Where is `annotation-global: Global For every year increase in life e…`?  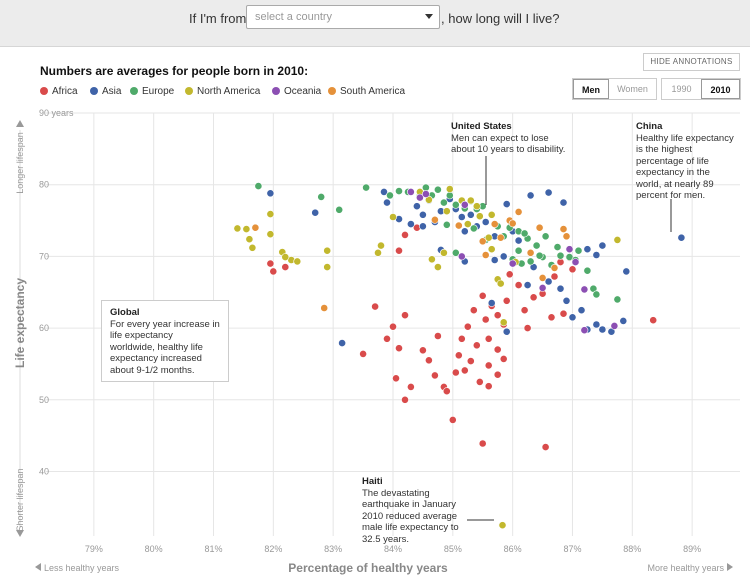
annotation-global: Global For every year increase in life e… is located at coordinates (165, 341).